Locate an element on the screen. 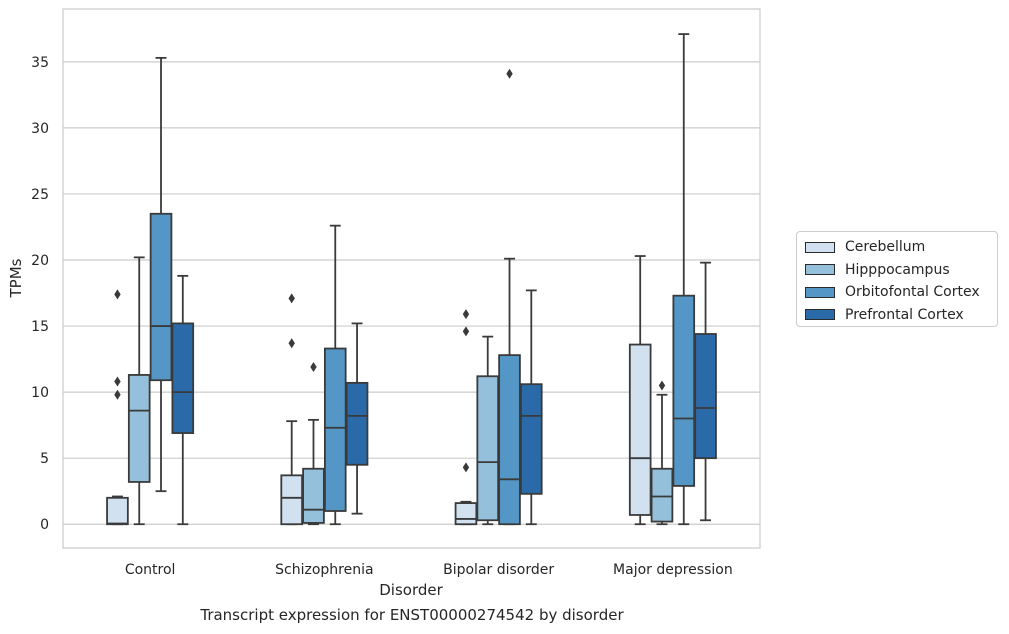  box-prefrontal-cortex-control is located at coordinates (183, 400).